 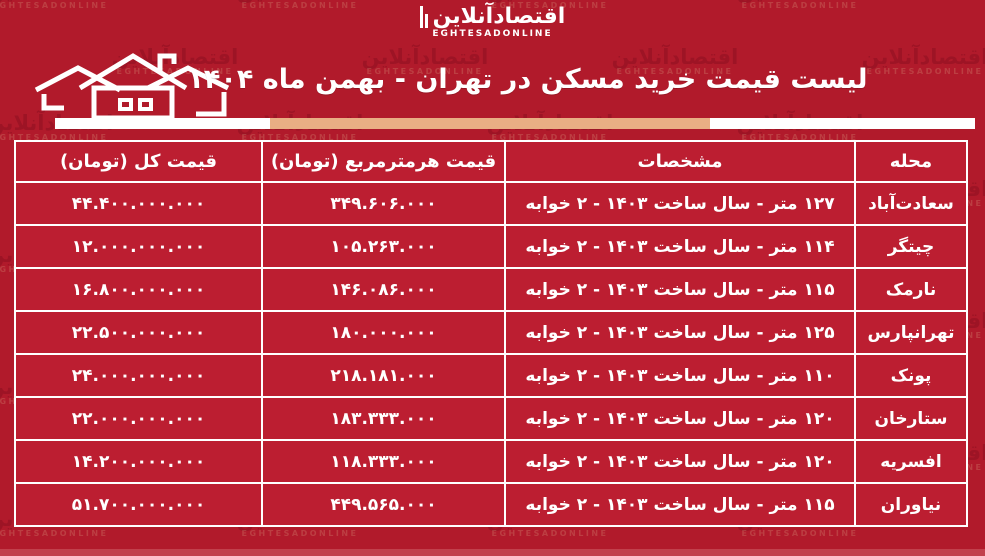 What do you see at coordinates (911, 418) in the screenshot?
I see `neighborhood-cell: ستارخان` at bounding box center [911, 418].